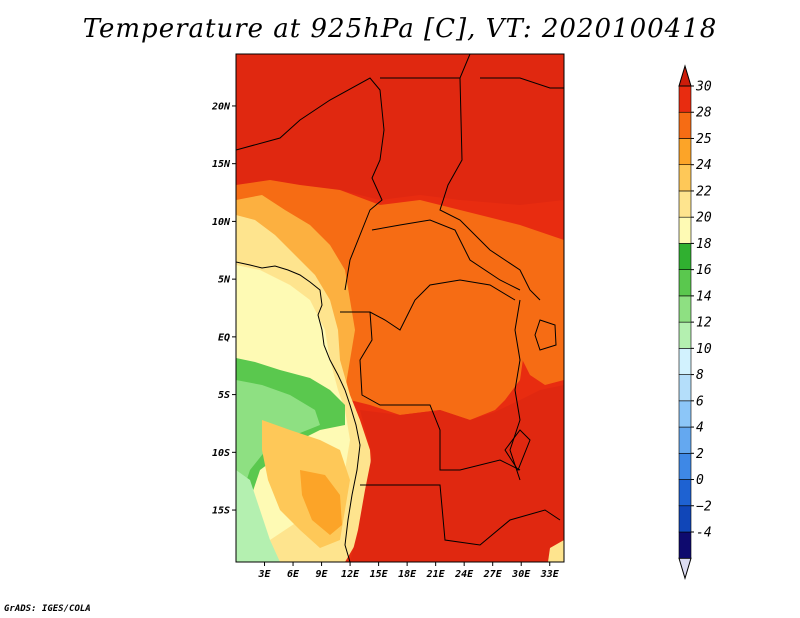 Image resolution: width=800 pixels, height=618 pixels. What do you see at coordinates (293, 574) in the screenshot?
I see `x-tick-label: 6E` at bounding box center [293, 574].